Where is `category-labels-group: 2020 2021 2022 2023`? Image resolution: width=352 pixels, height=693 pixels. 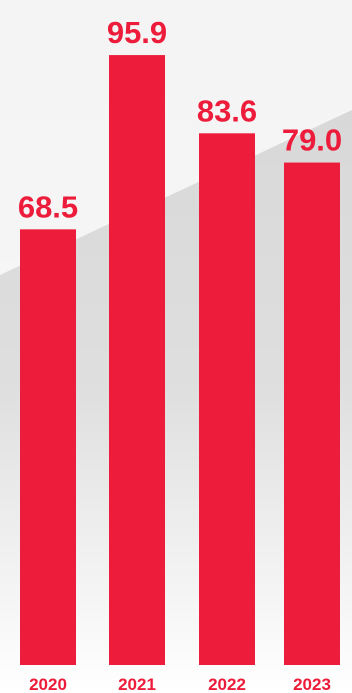 category-labels-group: 2020 2021 2022 2023 is located at coordinates (180, 684).